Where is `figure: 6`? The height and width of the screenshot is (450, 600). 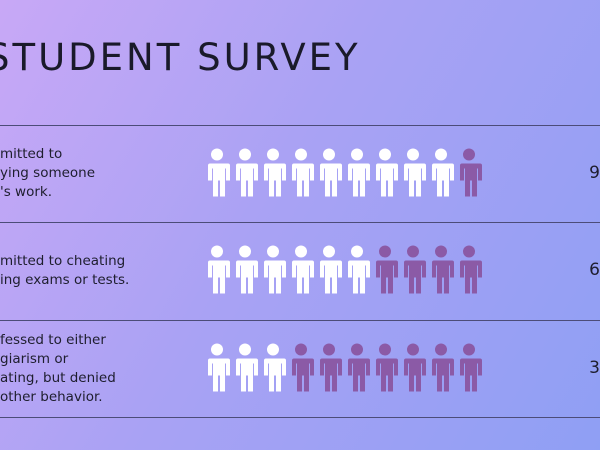
figure: 6 is located at coordinates (594, 269).